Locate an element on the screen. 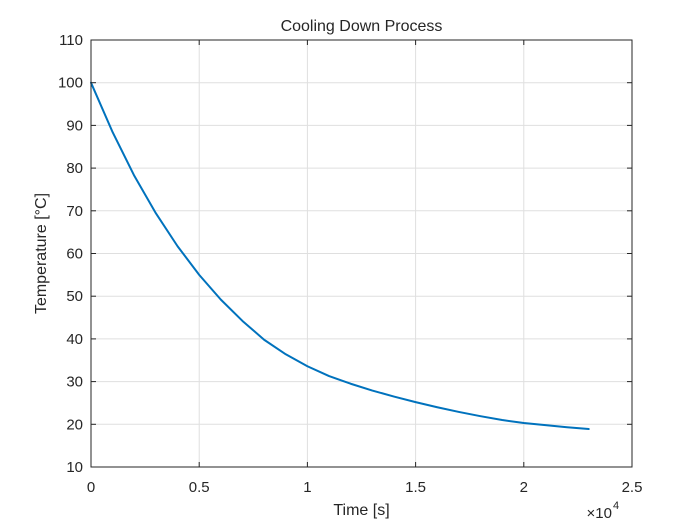  y-tick-label: 110 is located at coordinates (71, 40).